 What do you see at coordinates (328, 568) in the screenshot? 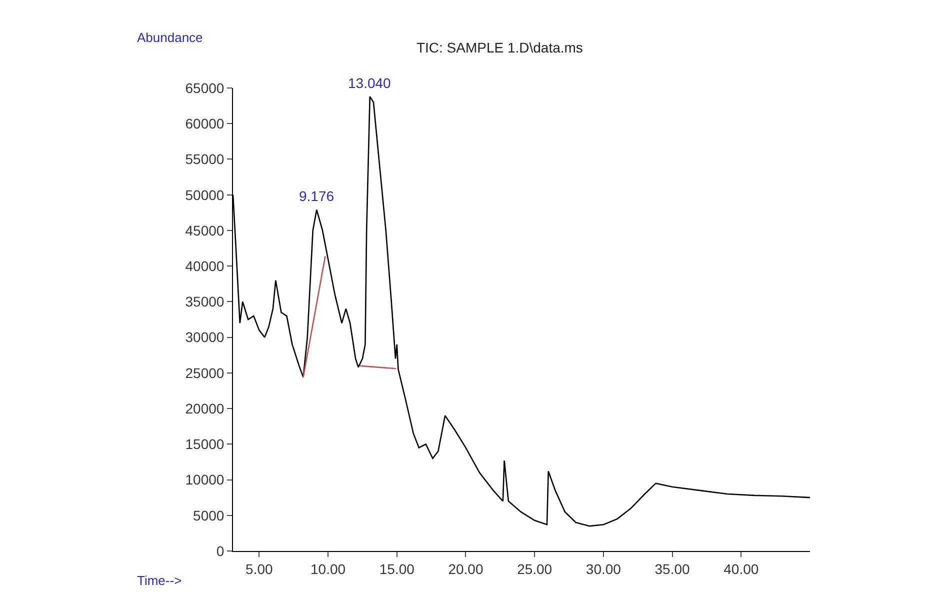
I see `x-tick-label: 10.00` at bounding box center [328, 568].